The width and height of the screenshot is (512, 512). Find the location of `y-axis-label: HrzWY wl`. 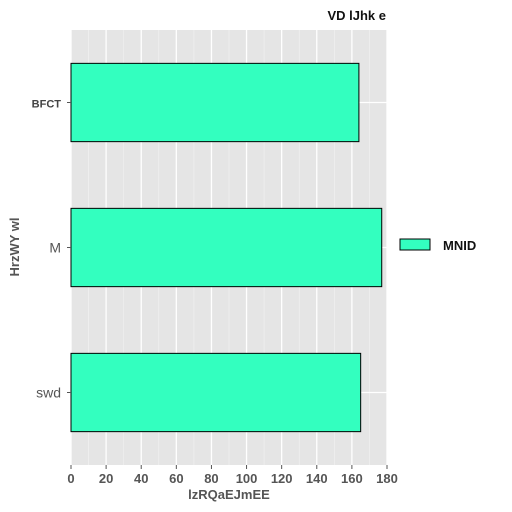

y-axis-label: HrzWY wl is located at coordinates (14, 247).